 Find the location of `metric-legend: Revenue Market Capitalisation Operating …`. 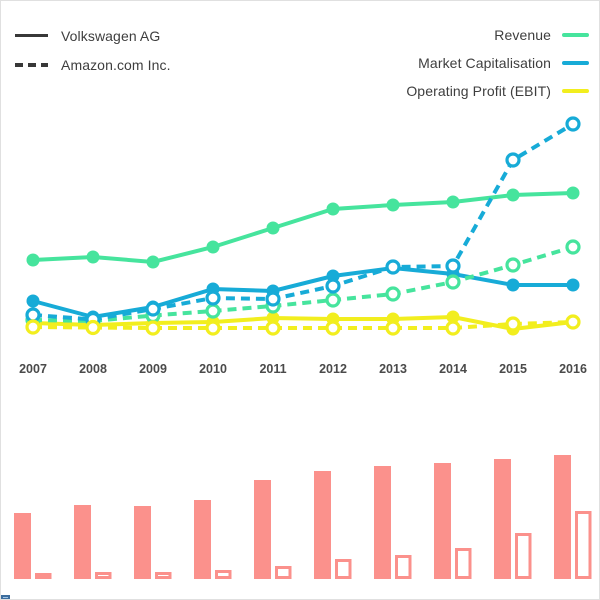

metric-legend: Revenue Market Capitalisation Operating … is located at coordinates (497, 63).